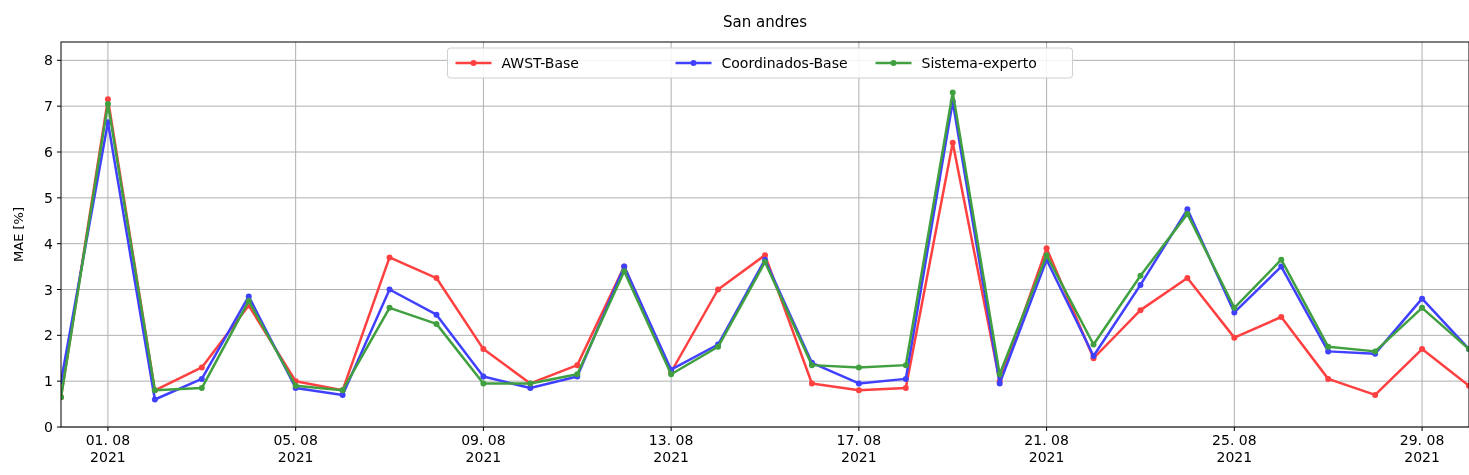 The image size is (1469, 475). Describe the element at coordinates (48, 197) in the screenshot. I see `y-tick-label: 5` at that location.